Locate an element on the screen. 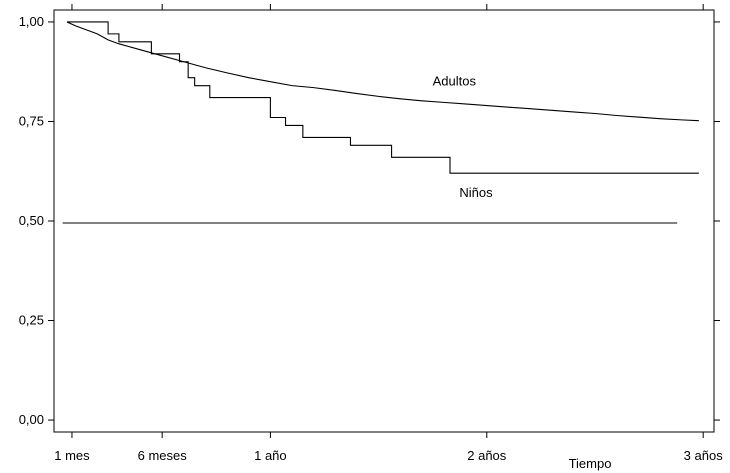 This screenshot has width=730, height=473. y-tick-label: 0,75 is located at coordinates (31, 120).